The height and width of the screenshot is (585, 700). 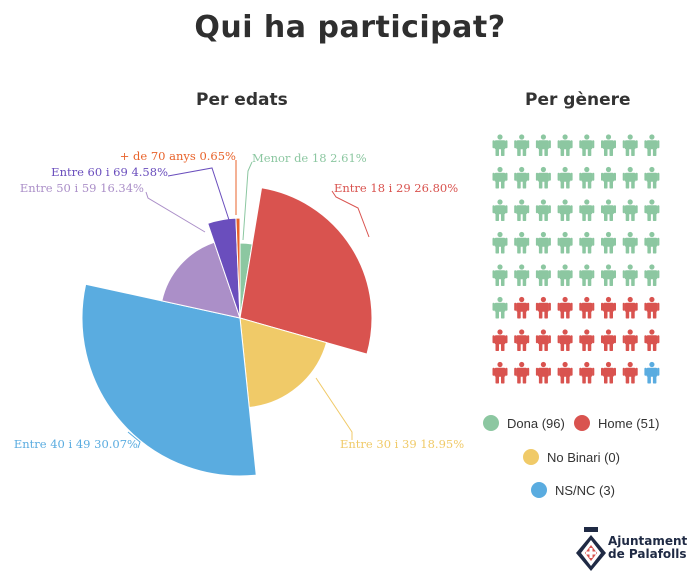 I want to click on pie-label-2: Entre 30 i 39 18.95%, so click(x=402, y=444).